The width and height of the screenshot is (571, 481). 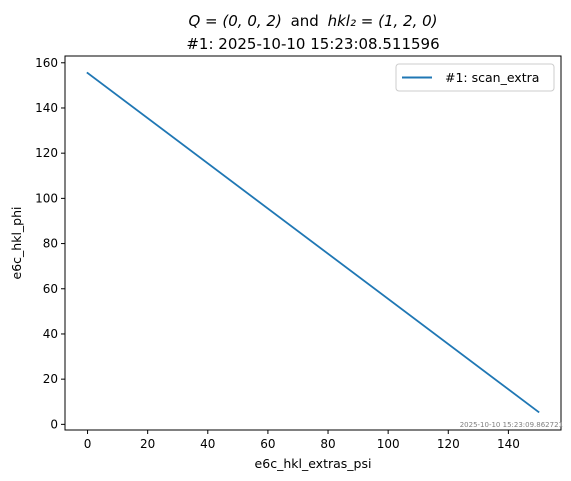 I want to click on x-axis-label: e6c_hkl_extras_psi, so click(x=313, y=463).